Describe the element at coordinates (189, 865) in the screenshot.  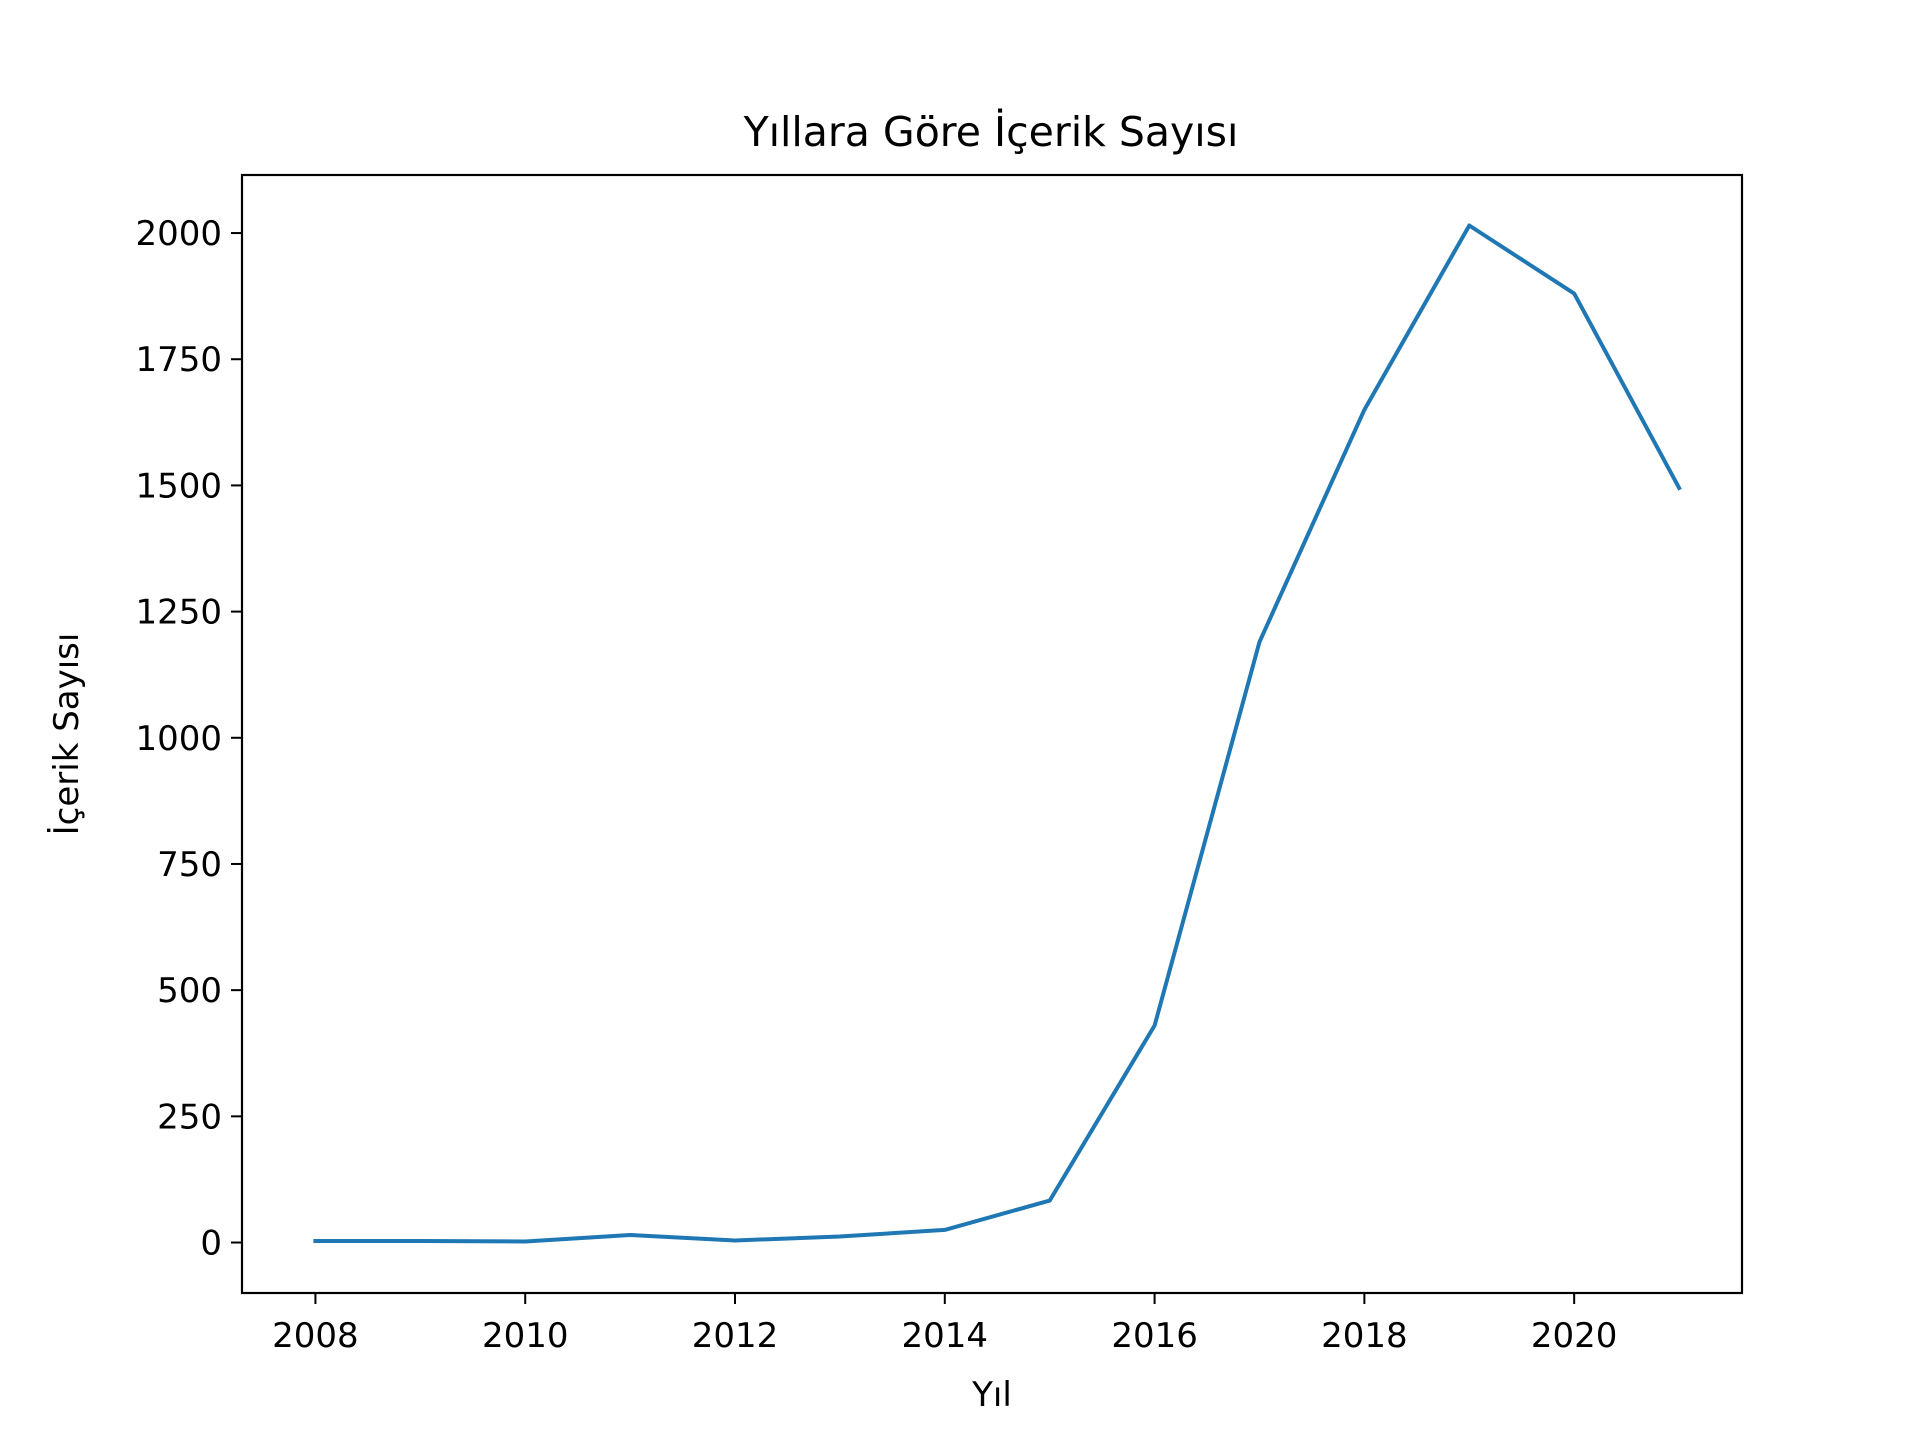
I see `y-tick-label: 750` at that location.